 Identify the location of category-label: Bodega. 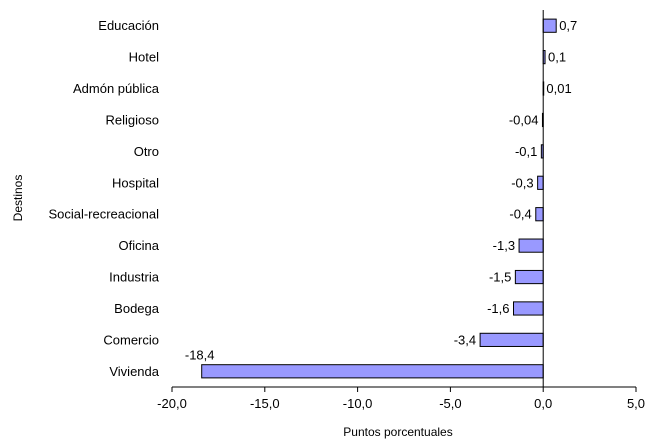
(137, 308).